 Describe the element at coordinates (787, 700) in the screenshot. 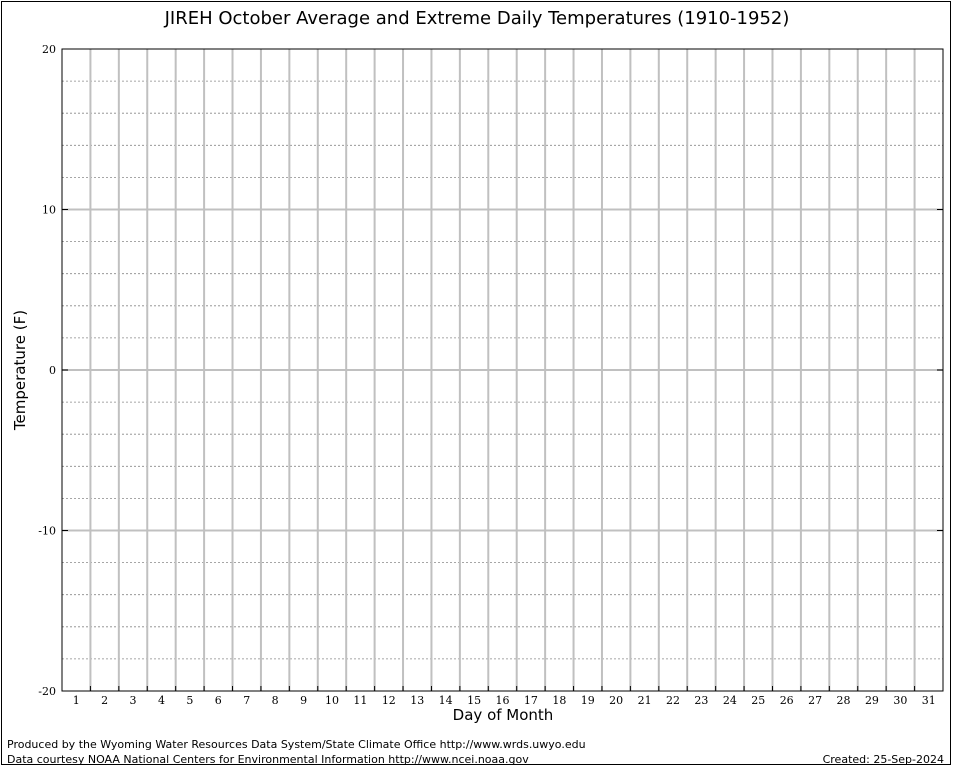

I see `x-tick-label: 26` at that location.